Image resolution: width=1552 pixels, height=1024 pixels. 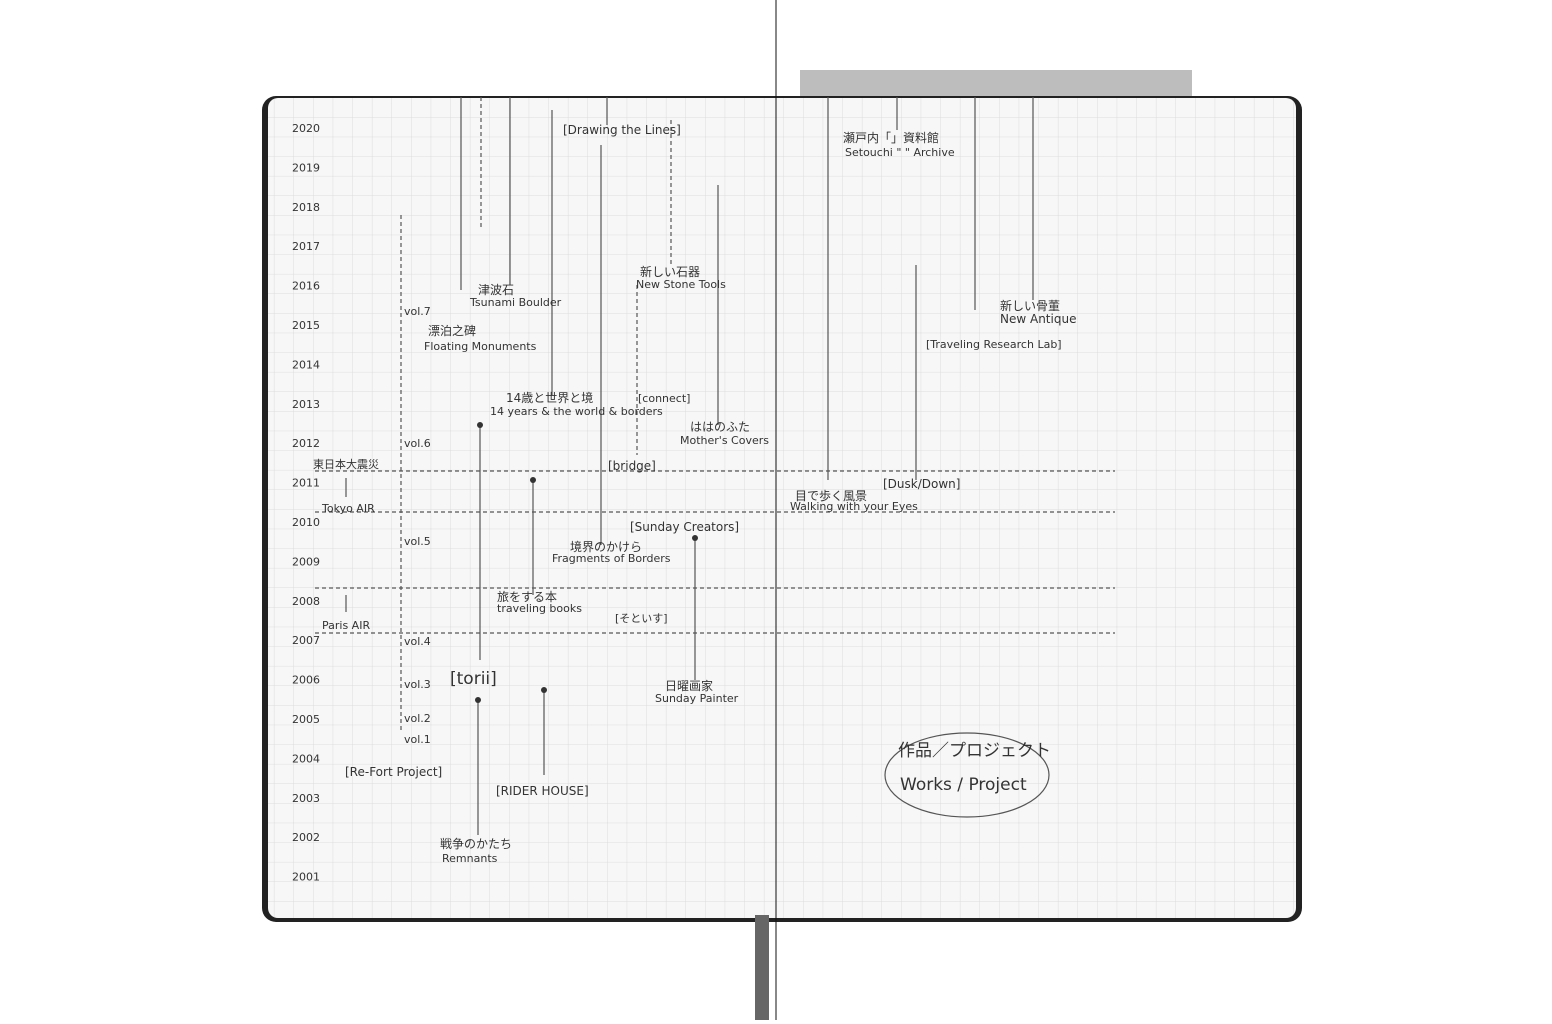 What do you see at coordinates (480, 346) in the screenshot?
I see `label: Floating Monuments` at bounding box center [480, 346].